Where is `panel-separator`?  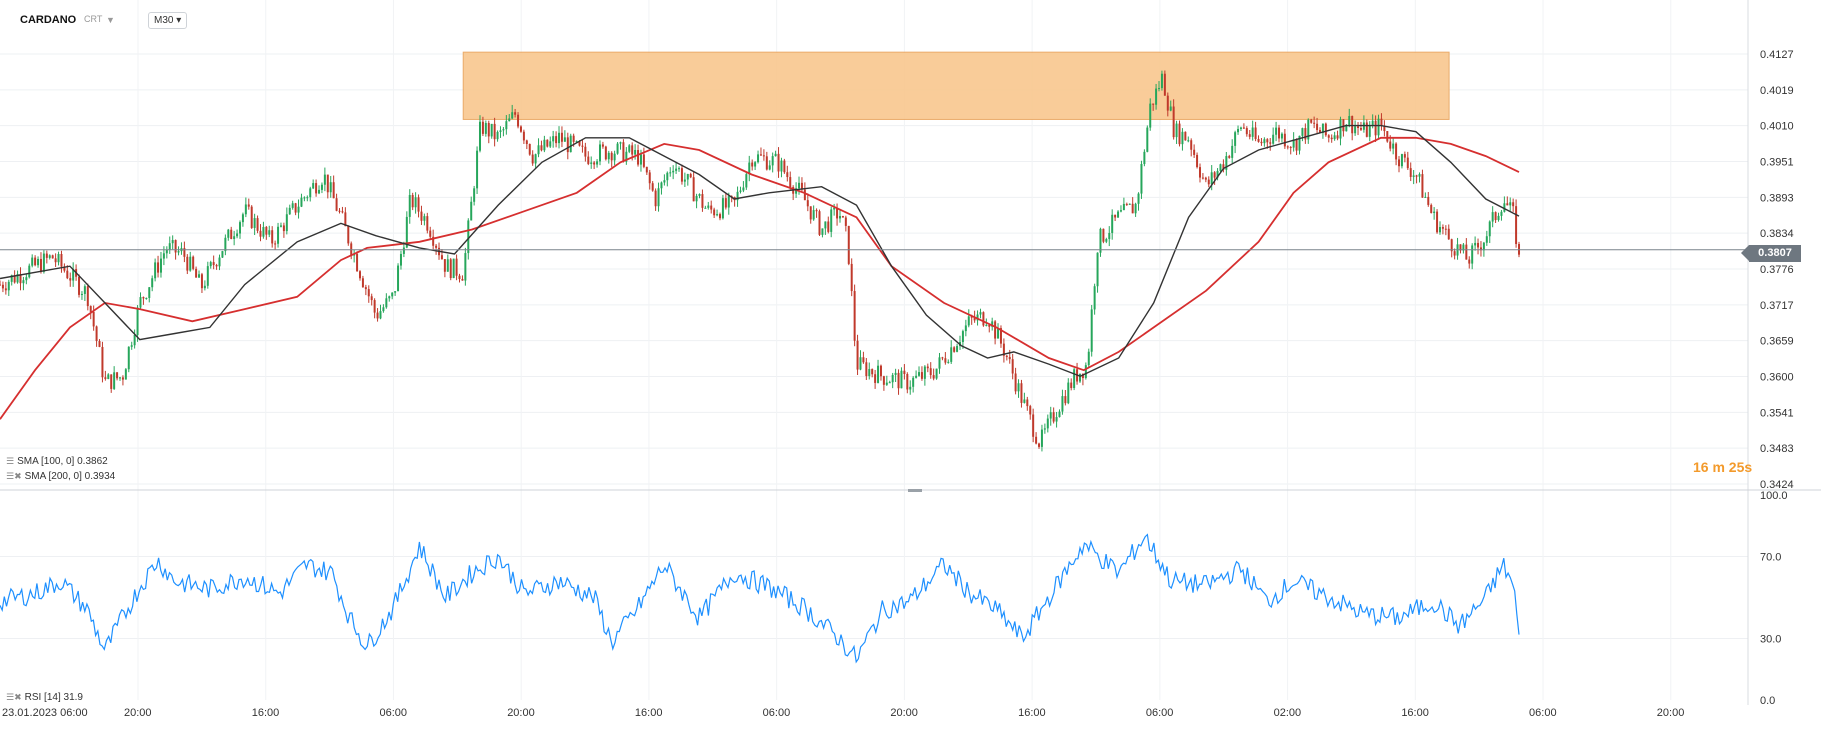
panel-separator is located at coordinates (910, 490).